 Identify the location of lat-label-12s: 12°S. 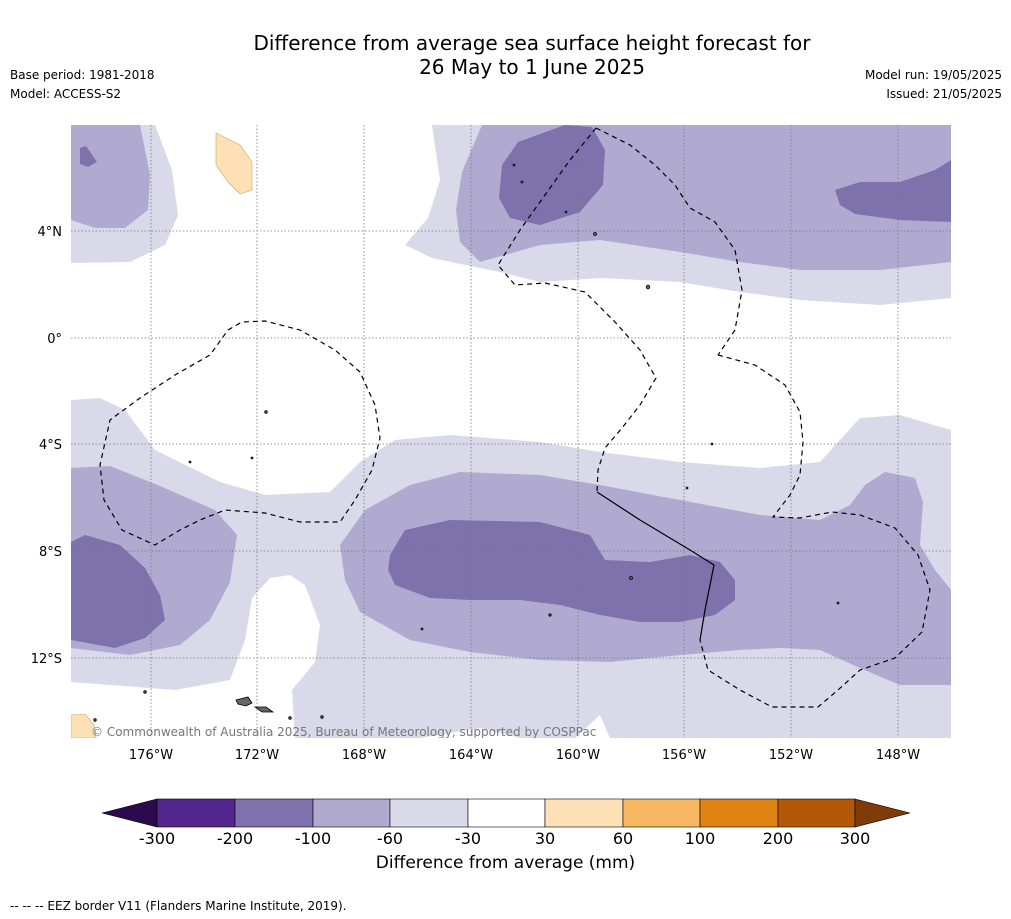
(46, 659).